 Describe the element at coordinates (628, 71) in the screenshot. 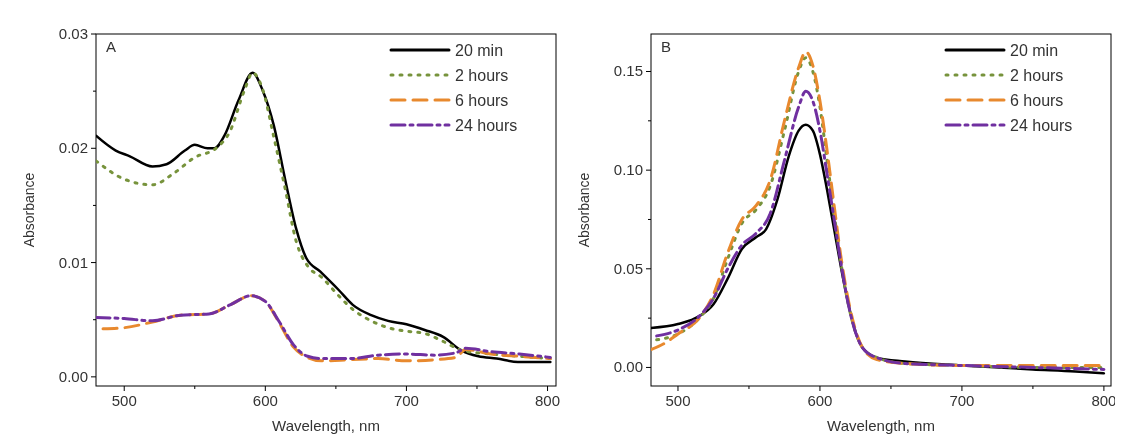

I see `y-tick-label: 0.15` at that location.